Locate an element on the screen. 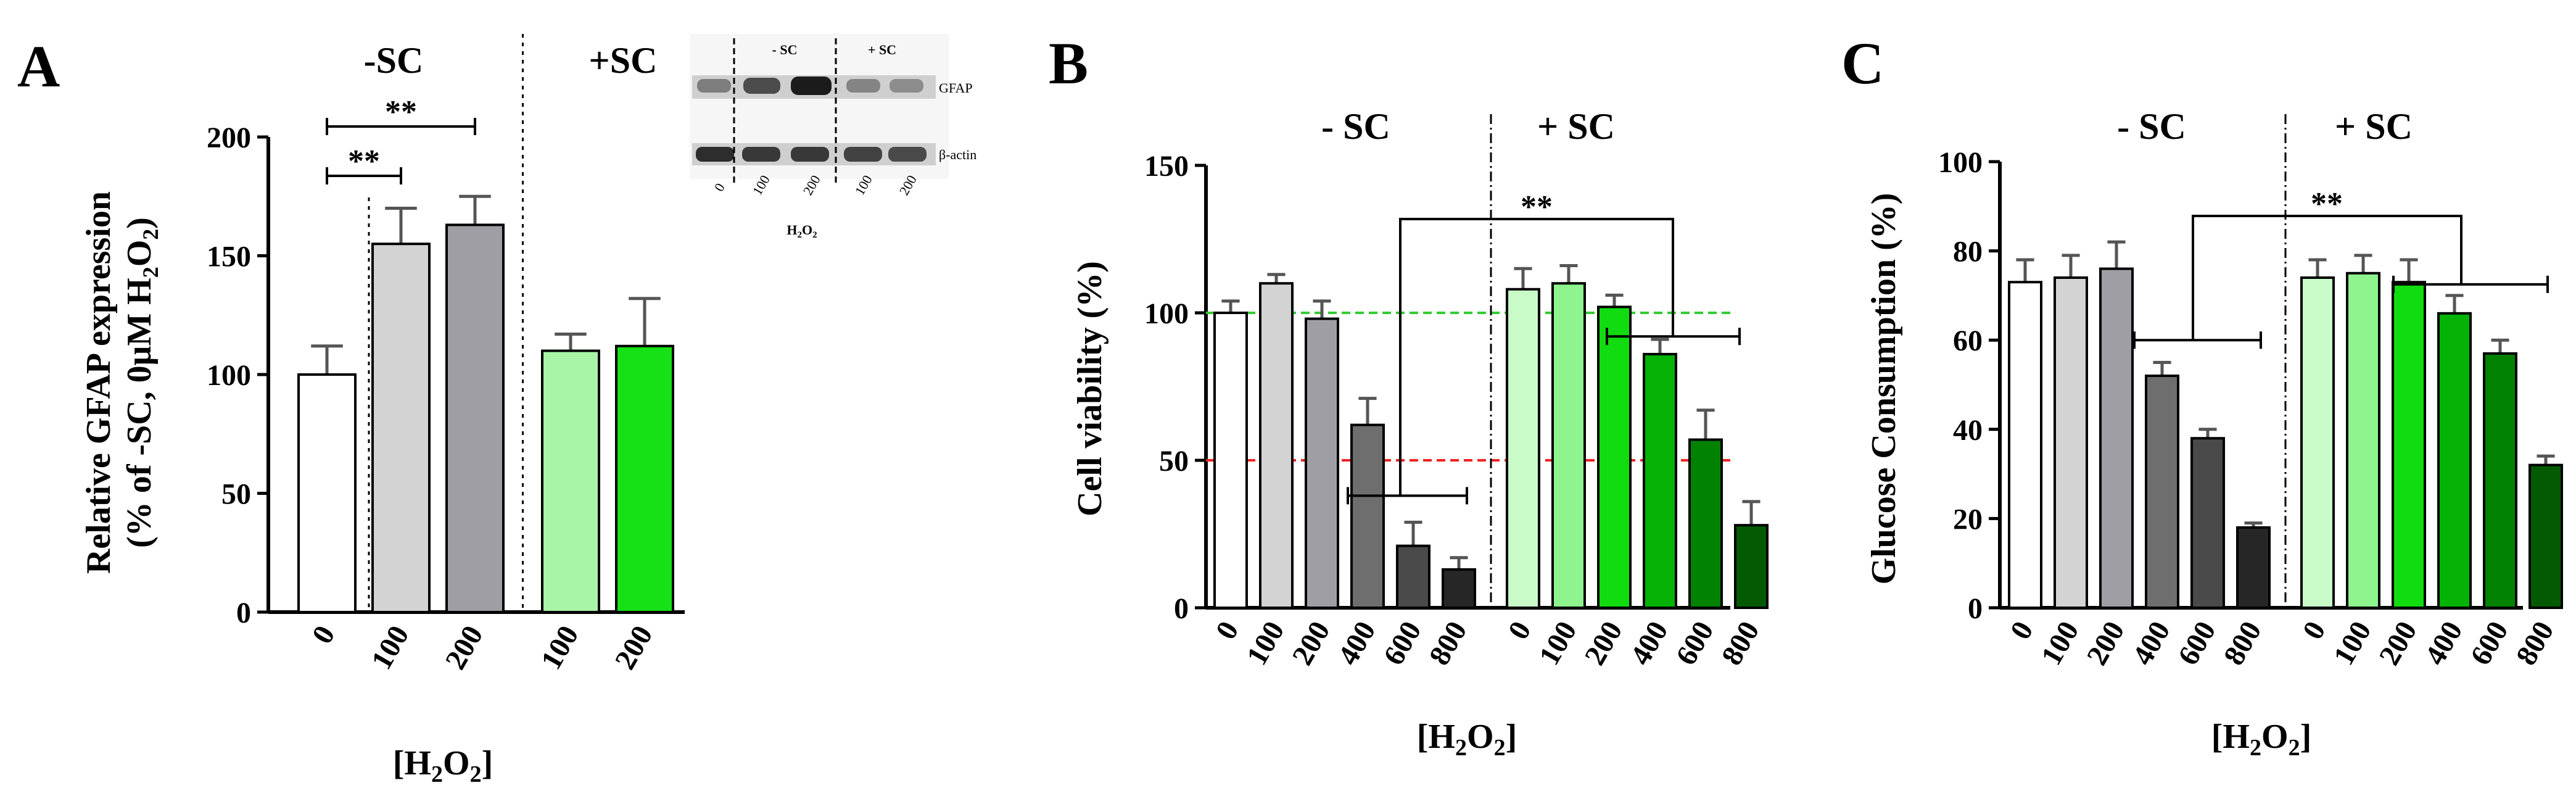 This screenshot has height=804, width=2576. panel-c-x-tick-label-11: 800 is located at coordinates (2535, 643).